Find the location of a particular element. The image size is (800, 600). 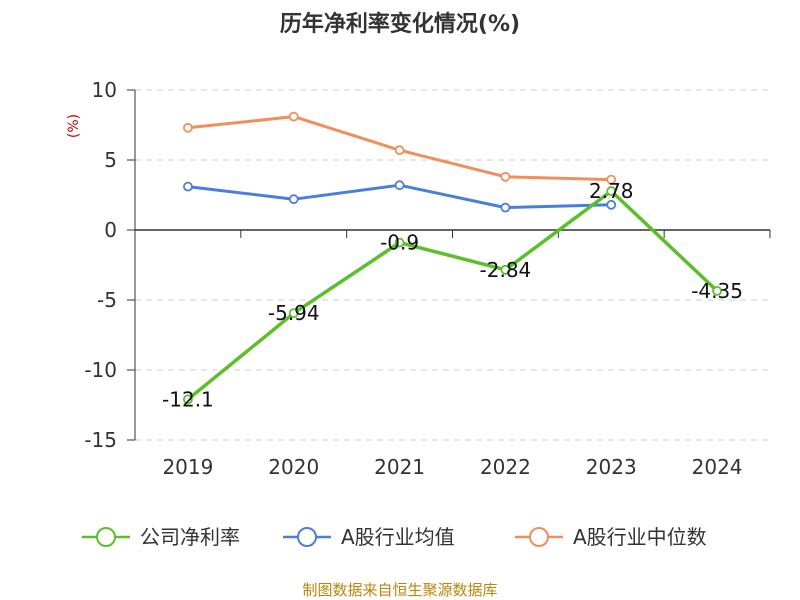

y-tick-label-4: -10 is located at coordinates (100, 370).